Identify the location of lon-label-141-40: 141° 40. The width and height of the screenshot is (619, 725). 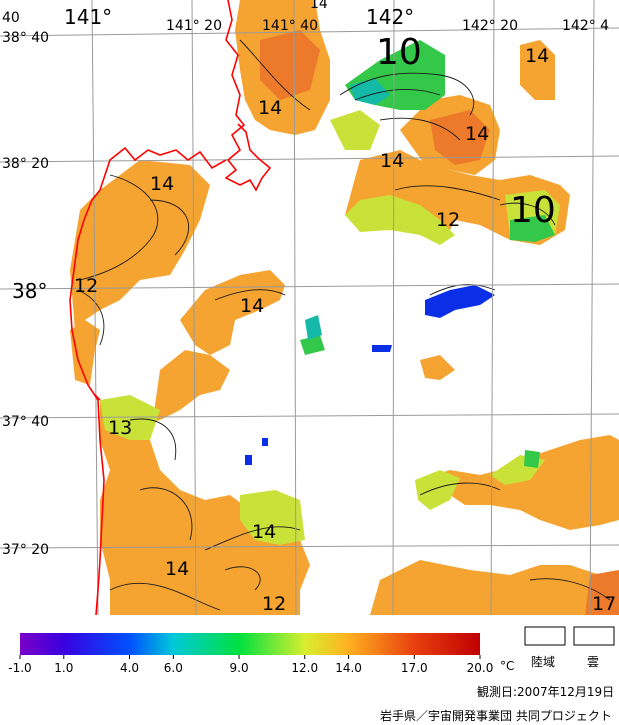
(290, 26).